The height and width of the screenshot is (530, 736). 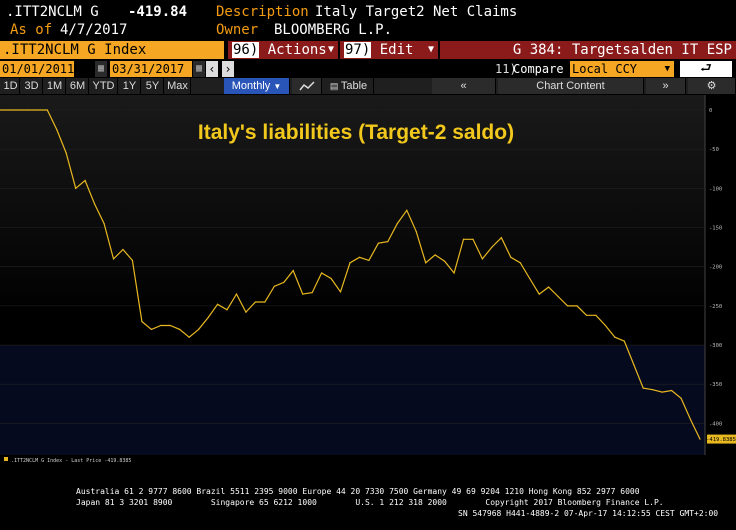 I want to click on line-chart-icon, so click(x=307, y=86).